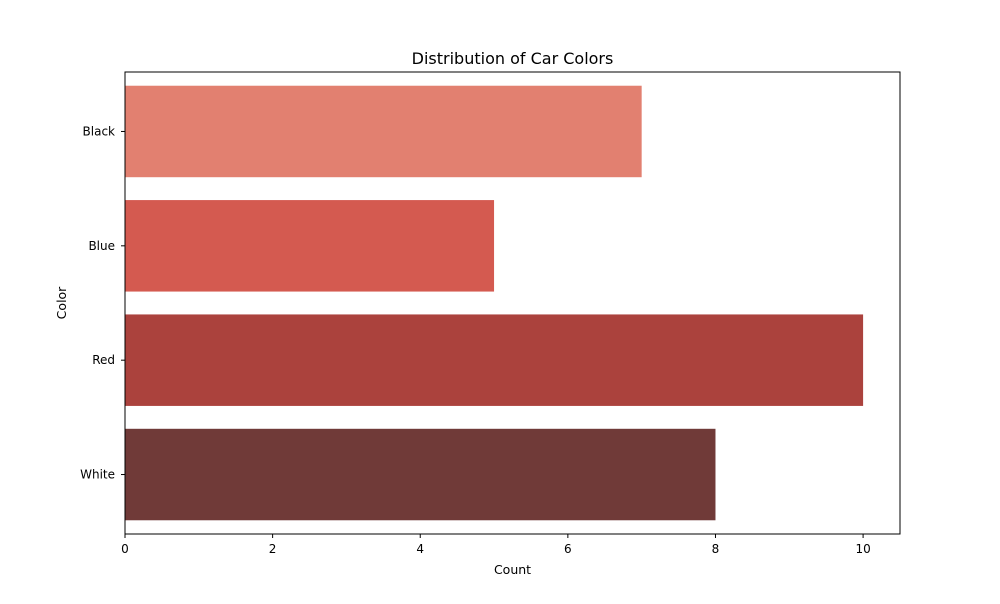 The width and height of the screenshot is (1000, 604). I want to click on x-axis: 0 2 4 6 8 10, so click(496, 545).